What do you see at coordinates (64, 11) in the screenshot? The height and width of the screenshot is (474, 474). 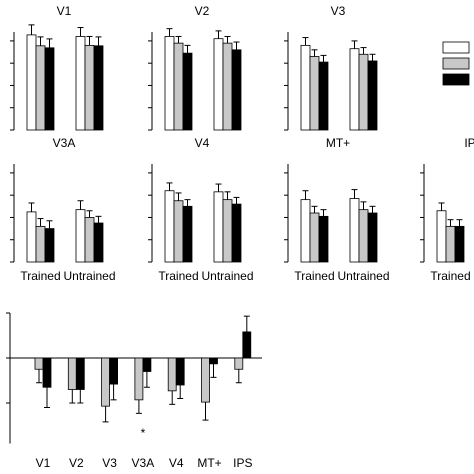 I see `panel-title: V1` at bounding box center [64, 11].